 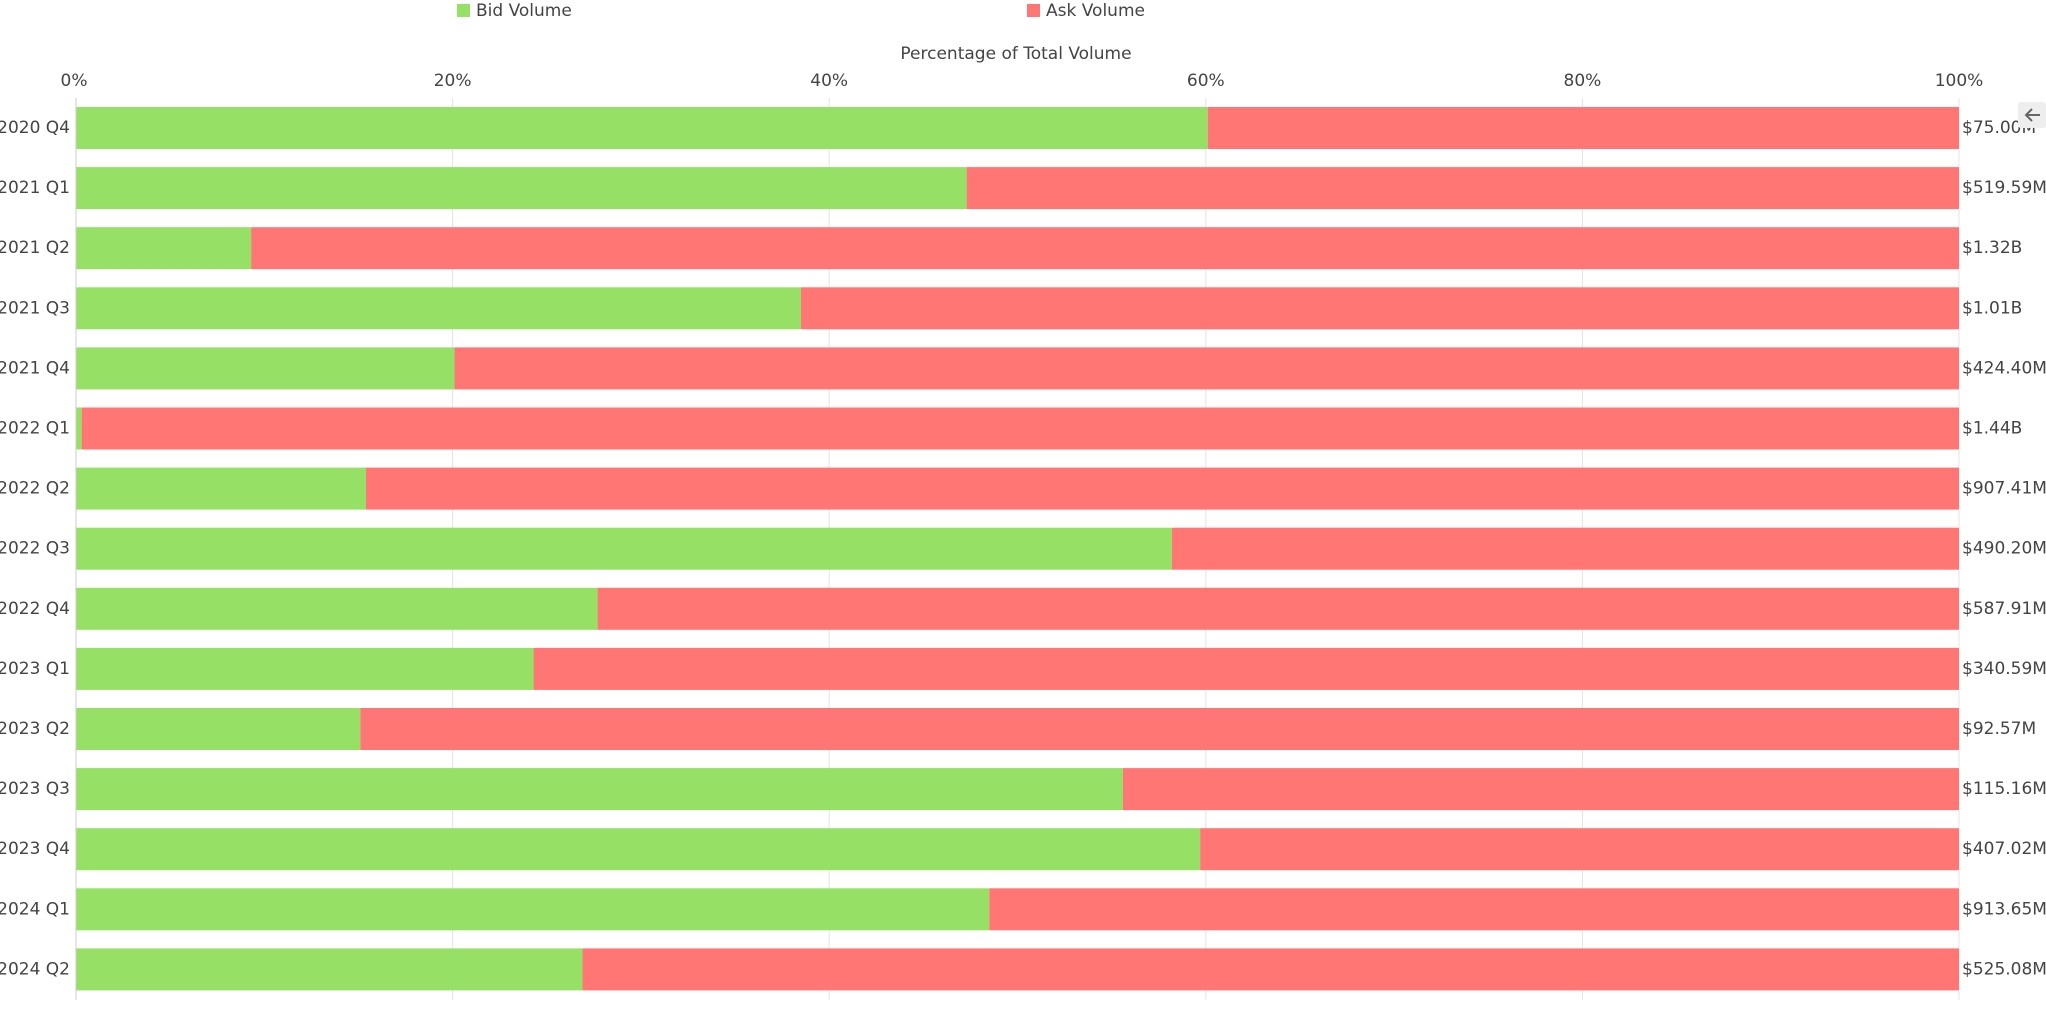 What do you see at coordinates (35, 429) in the screenshot?
I see `y-tick-label: 2022 Q1` at bounding box center [35, 429].